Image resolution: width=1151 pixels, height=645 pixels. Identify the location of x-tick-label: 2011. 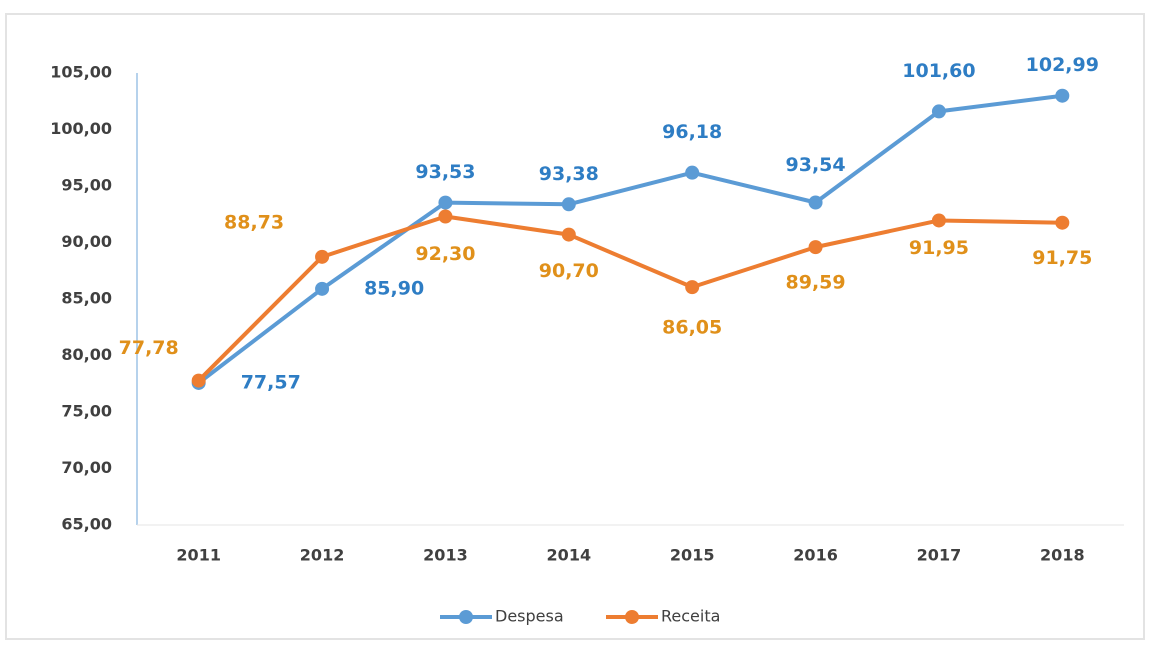
(198, 555).